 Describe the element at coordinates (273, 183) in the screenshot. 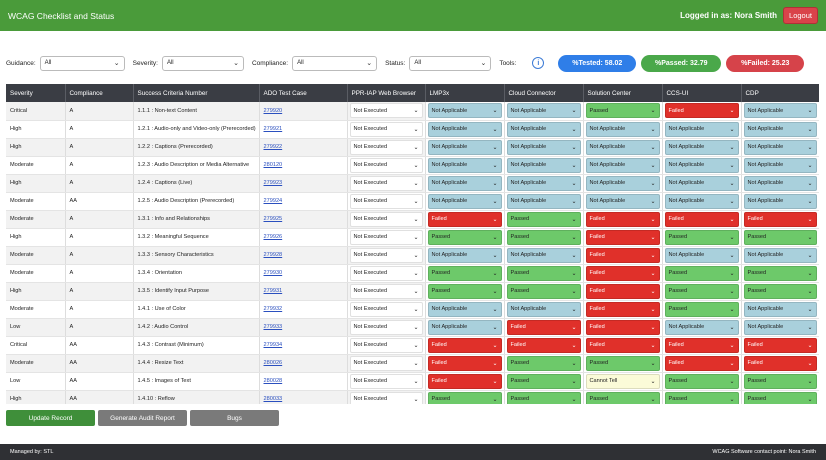

I see `ado-test-case-link: 279923` at that location.